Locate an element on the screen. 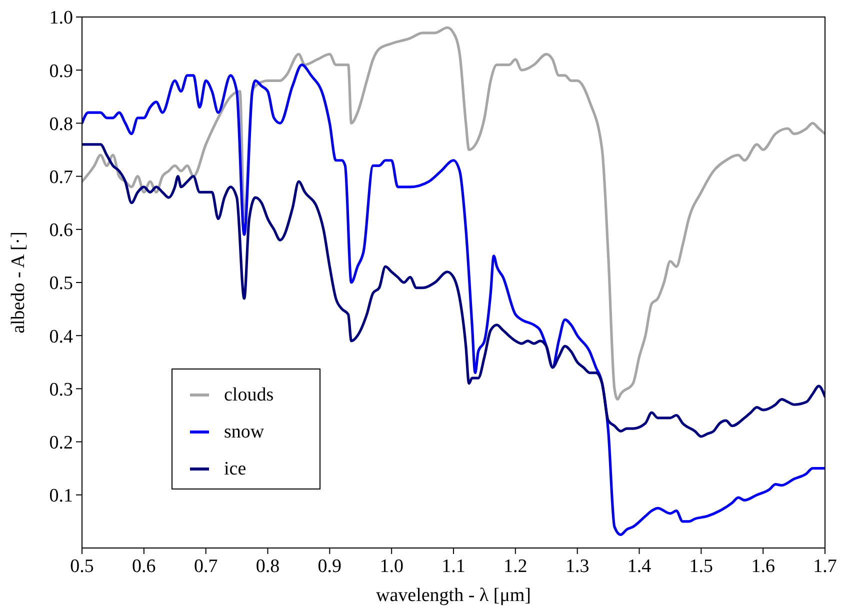 This screenshot has width=841, height=608. y-tick-label: 0.8 is located at coordinates (61, 124).